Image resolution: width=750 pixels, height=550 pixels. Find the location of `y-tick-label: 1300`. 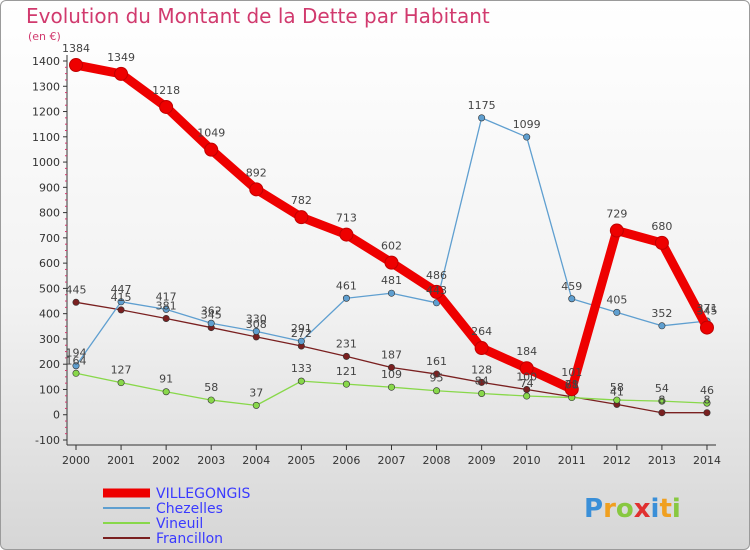

y-tick-label: 1300 is located at coordinates (46, 86).